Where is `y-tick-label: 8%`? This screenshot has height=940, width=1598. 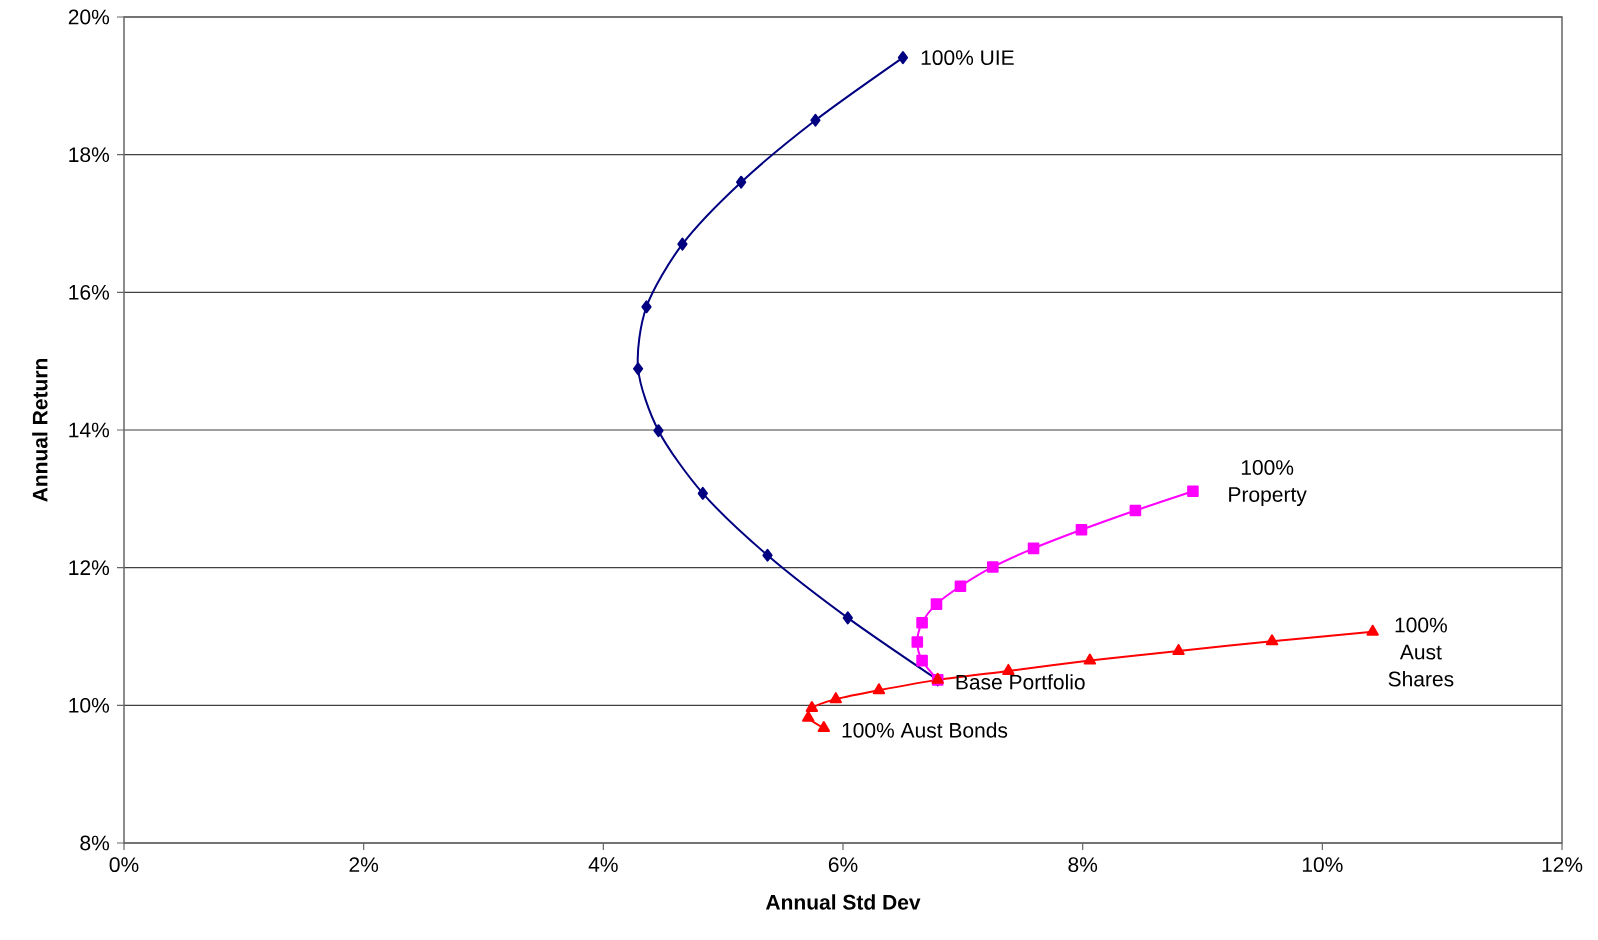 y-tick-label: 8% is located at coordinates (95, 843).